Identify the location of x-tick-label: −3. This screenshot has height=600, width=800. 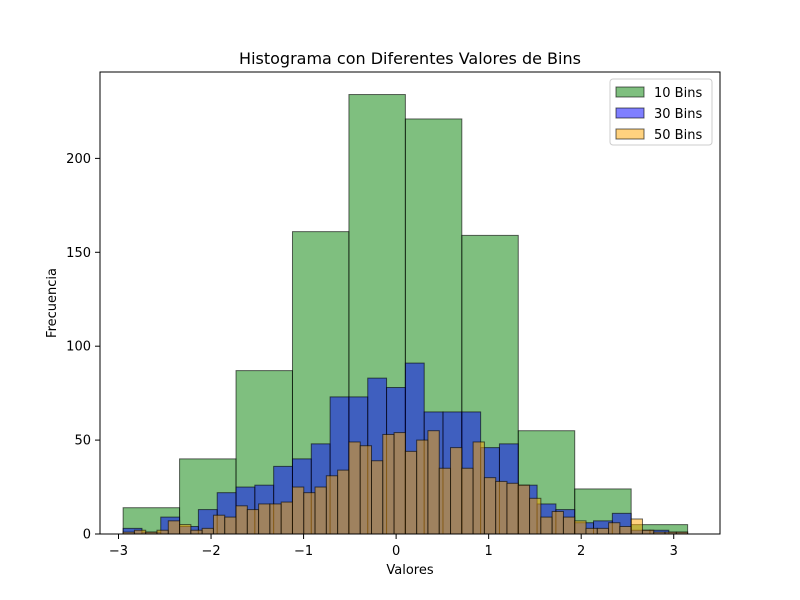
(118, 551).